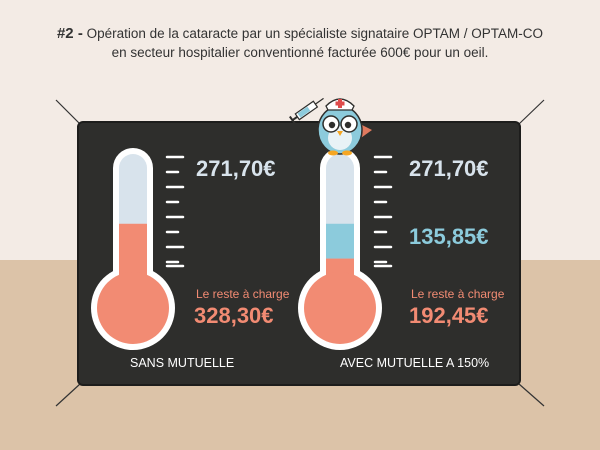 The height and width of the screenshot is (450, 600). What do you see at coordinates (68, 112) in the screenshot?
I see `corner-line-tl` at bounding box center [68, 112].